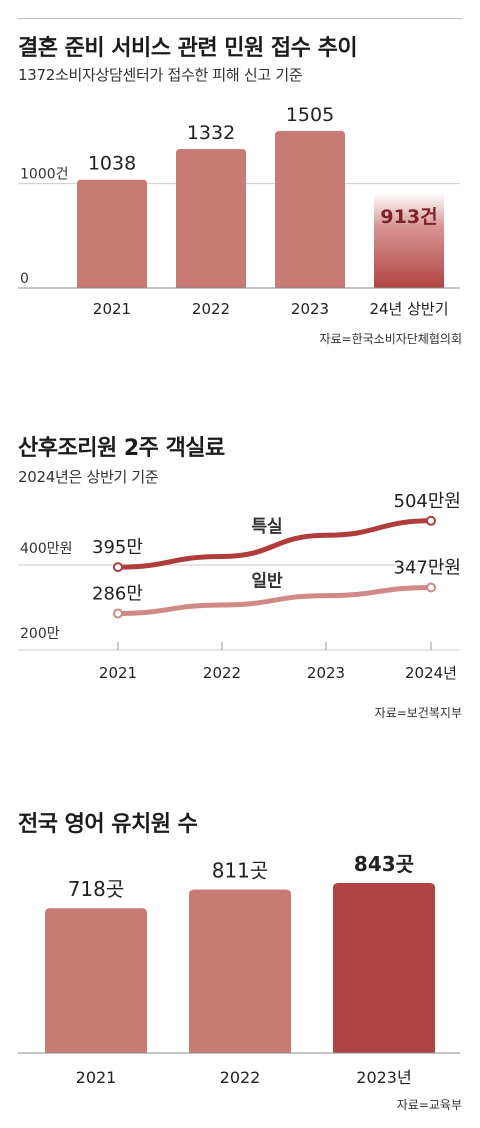 This screenshot has height=1128, width=480. What do you see at coordinates (108, 824) in the screenshot?
I see `kindergartens-title: 전국 영어 유치원 수` at bounding box center [108, 824].